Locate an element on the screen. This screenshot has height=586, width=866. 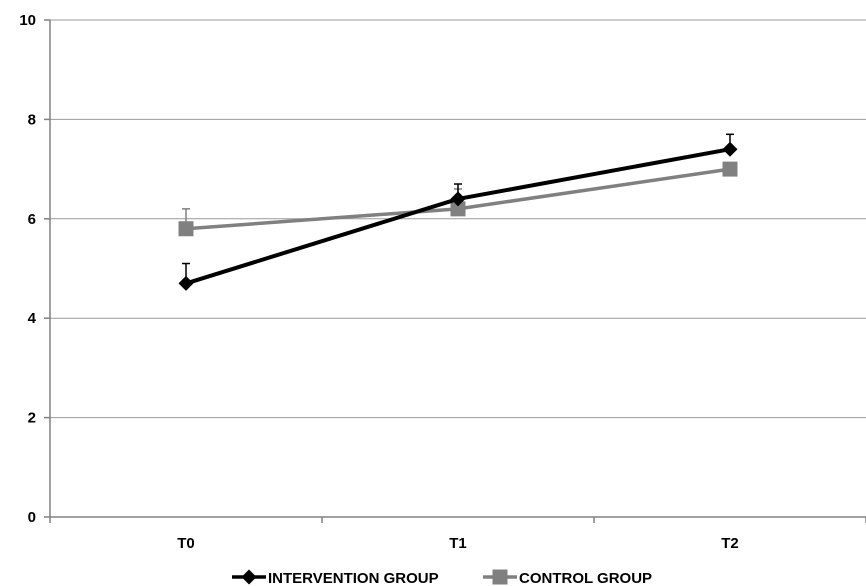
y-tick-label: 2 is located at coordinates (32, 418).